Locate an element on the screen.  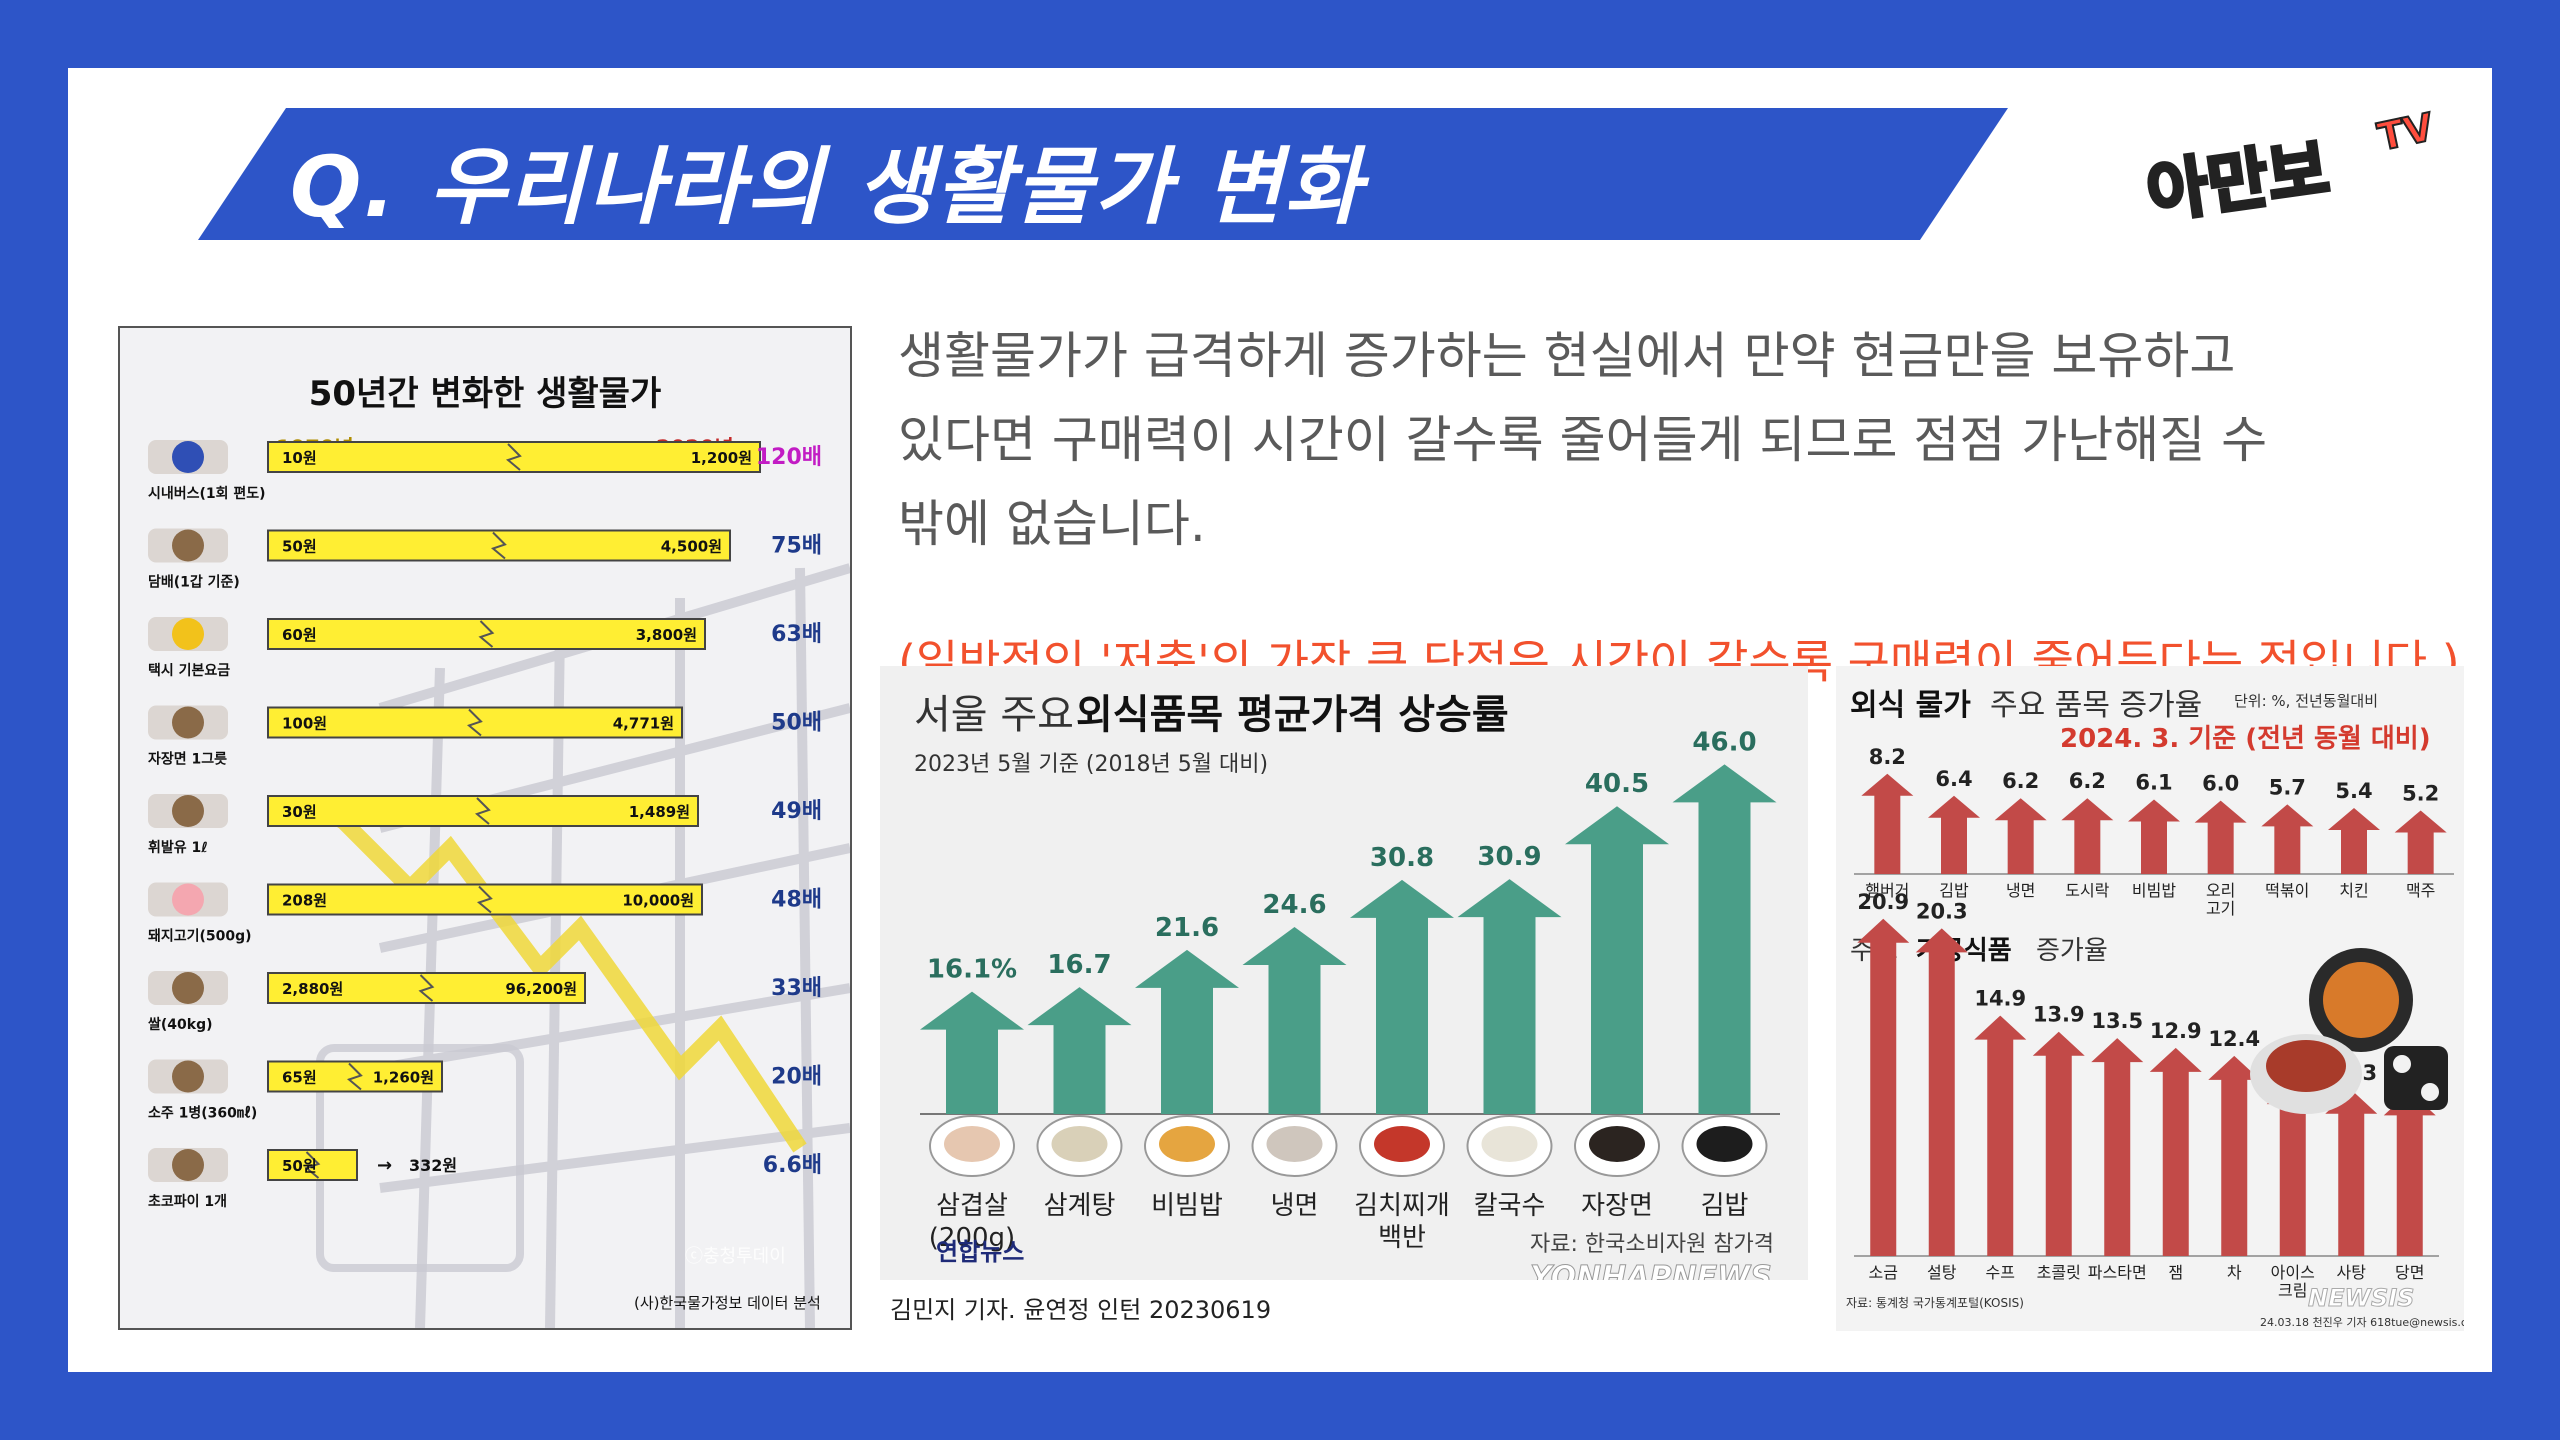
p2-category-label: 삼계탕 is located at coordinates (1080, 1206).